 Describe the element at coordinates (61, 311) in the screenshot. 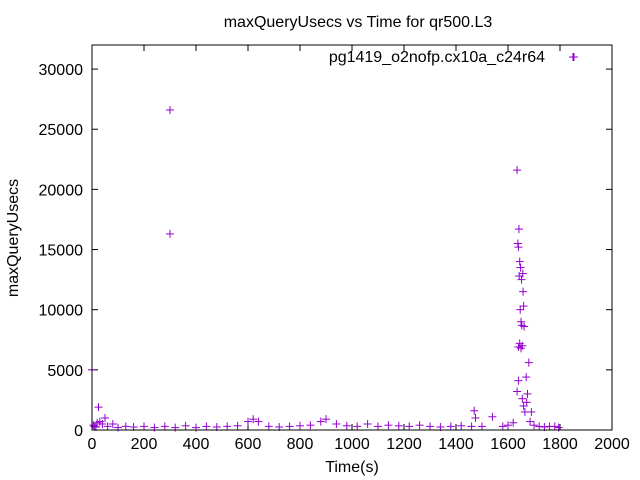

I see `y-tick-label: 10000` at that location.